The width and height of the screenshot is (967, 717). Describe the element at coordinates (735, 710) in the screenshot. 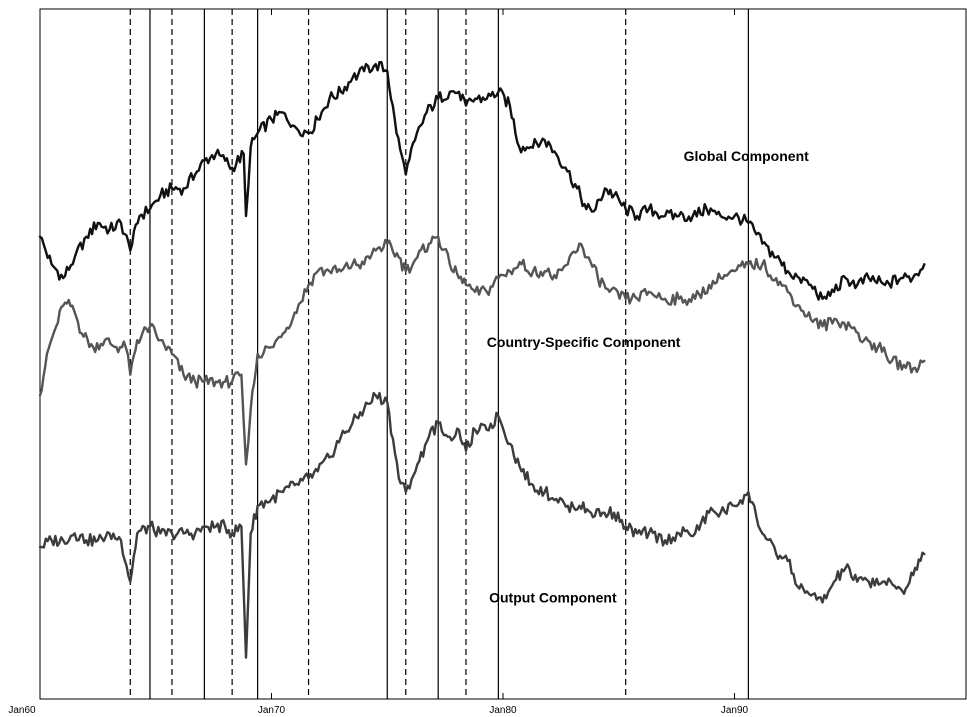

I see `x-tick-label-3: Jan90` at that location.